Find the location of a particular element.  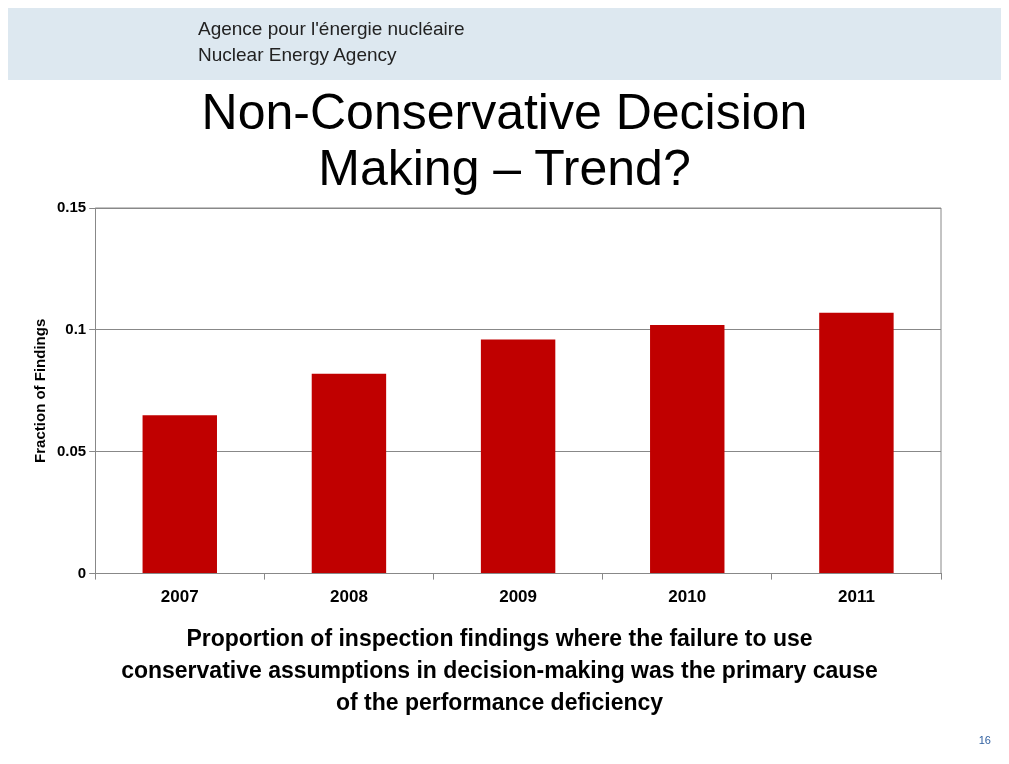

chart-title: Non-Conservative Decision Making – Trend? is located at coordinates (504, 140).